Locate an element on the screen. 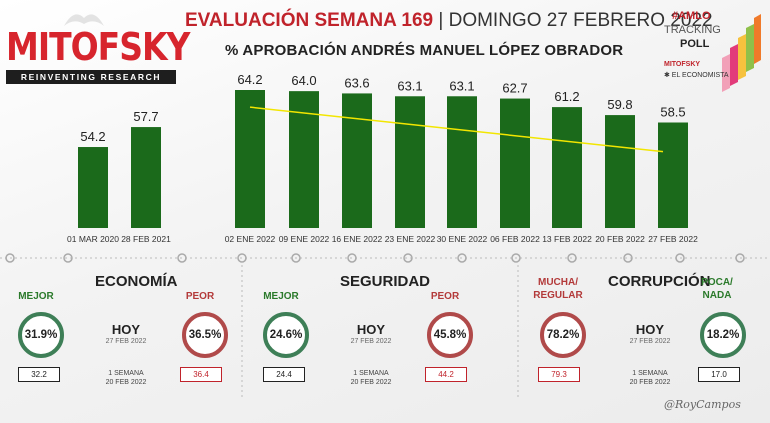 The width and height of the screenshot is (770, 423). left-label: MUCHA/ REGULAR is located at coordinates (558, 289).